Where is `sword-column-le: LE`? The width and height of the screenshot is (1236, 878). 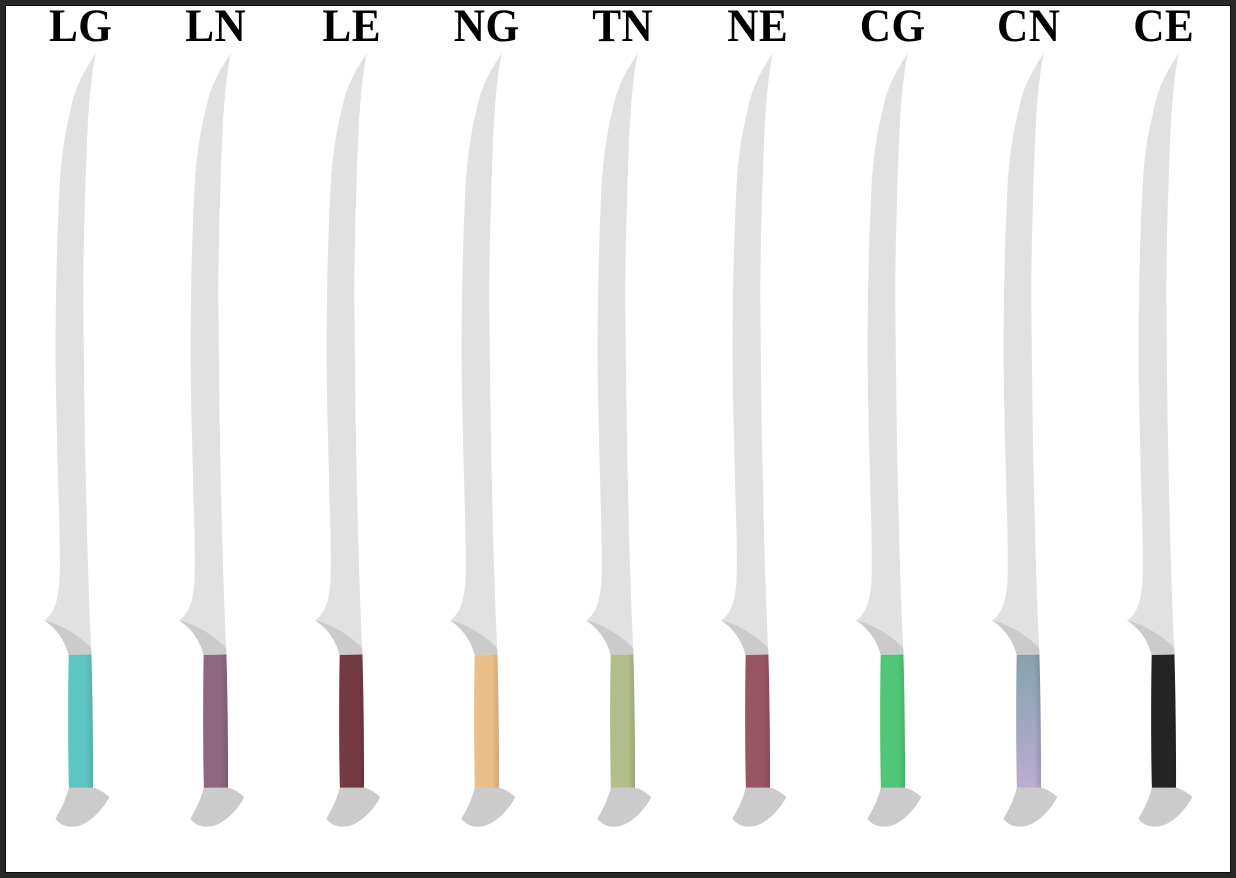
sword-column-le: LE is located at coordinates (351, 436).